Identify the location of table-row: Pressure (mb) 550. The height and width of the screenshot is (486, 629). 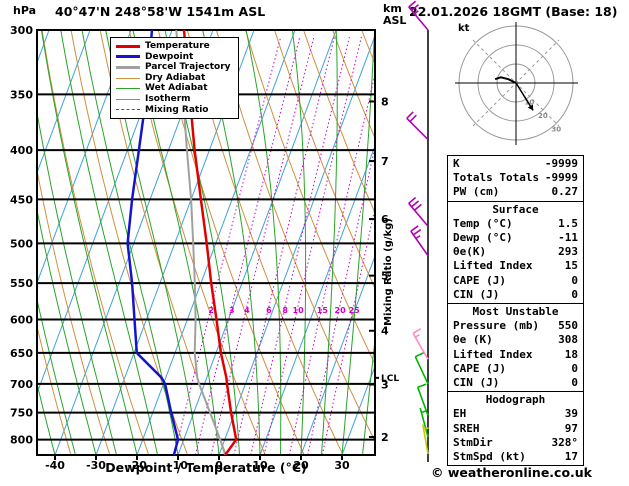
(515, 326).